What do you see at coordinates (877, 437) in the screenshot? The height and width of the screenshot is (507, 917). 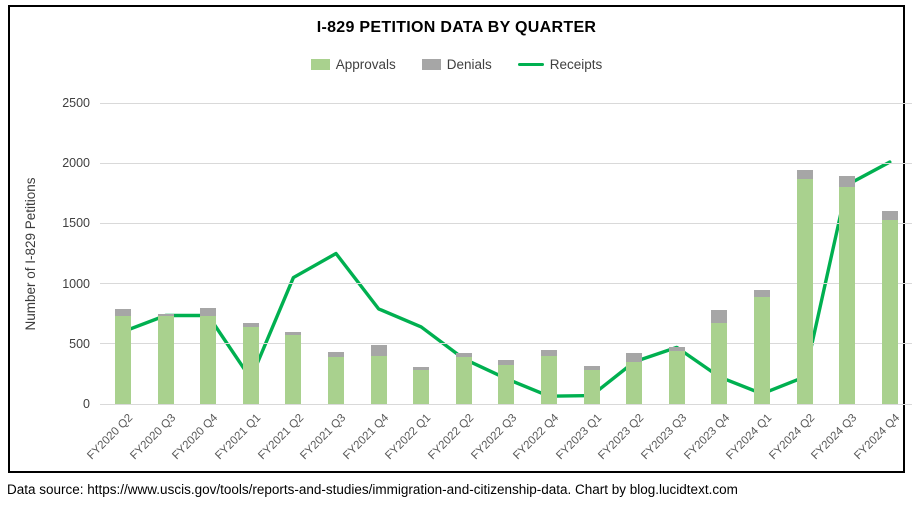 I see `x-tick-label-FY2024-Q4: FY2024 Q4` at bounding box center [877, 437].